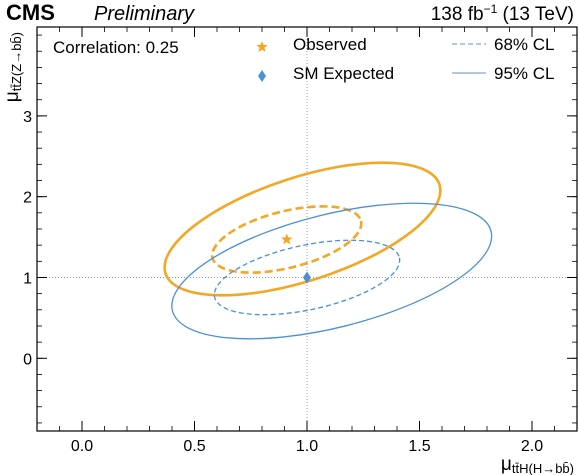  What do you see at coordinates (419, 446) in the screenshot?
I see `x-tick-label: 1.5` at bounding box center [419, 446].